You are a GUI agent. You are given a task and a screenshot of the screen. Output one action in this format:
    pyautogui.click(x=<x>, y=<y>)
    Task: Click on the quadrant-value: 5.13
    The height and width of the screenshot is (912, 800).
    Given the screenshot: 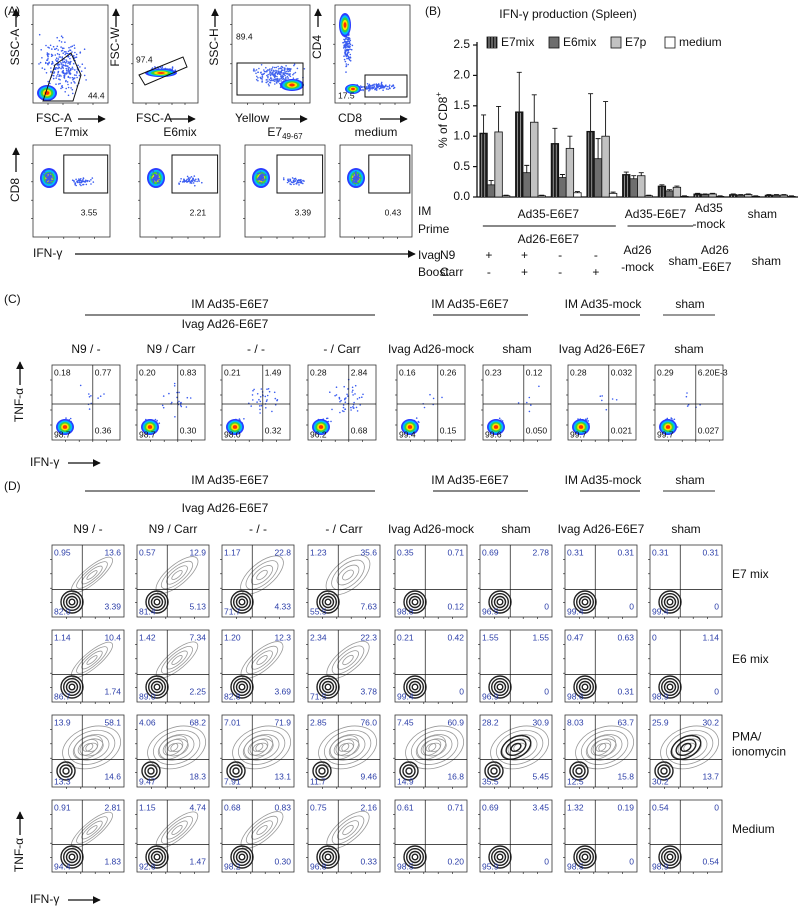 What is the action you would take?
    pyautogui.click(x=197, y=606)
    